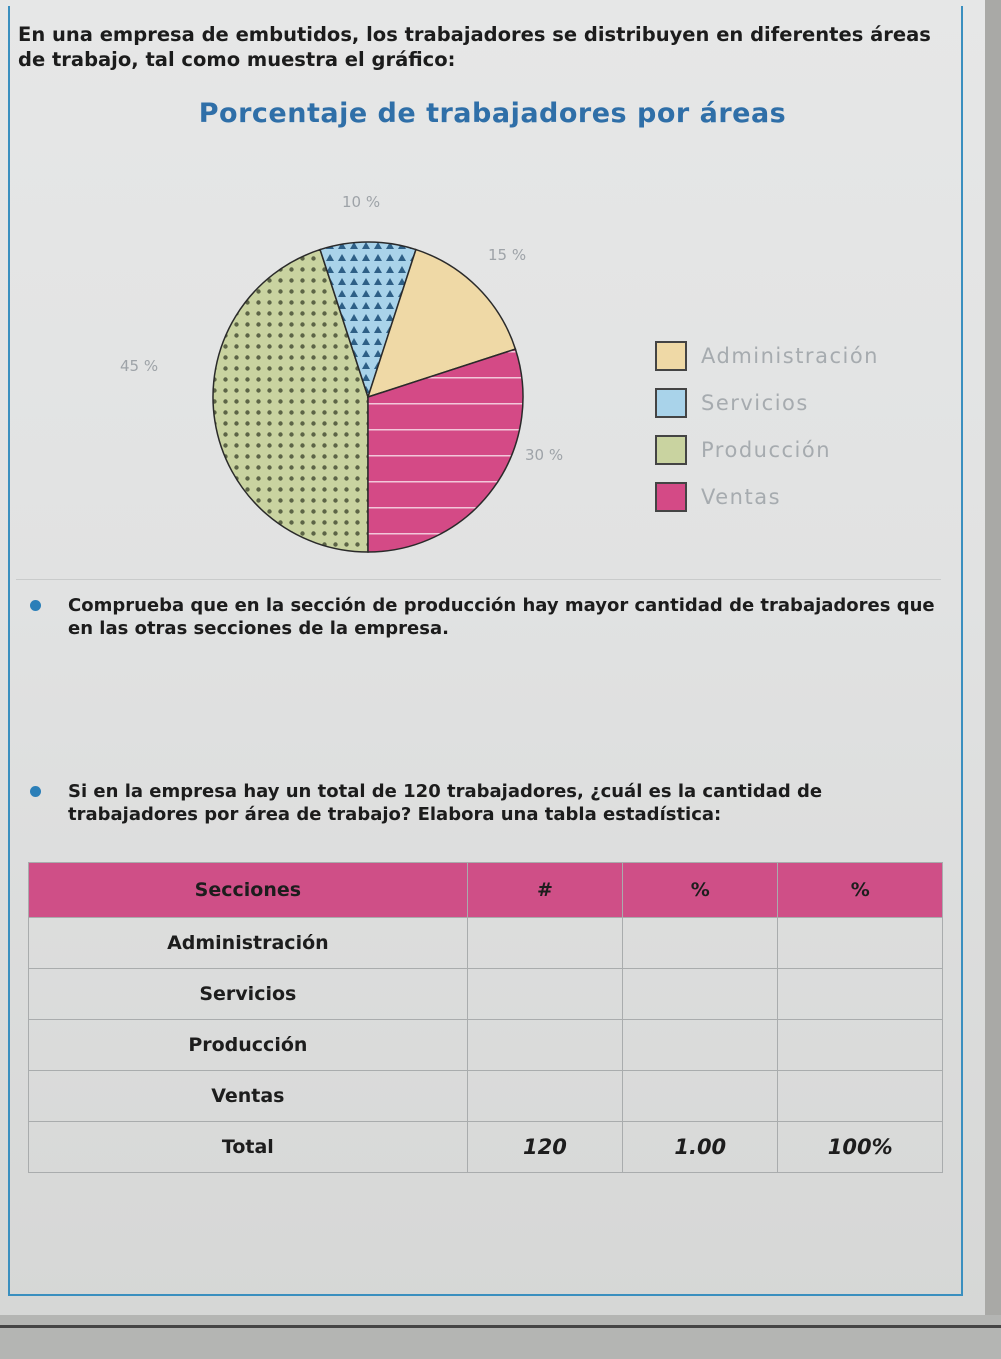 Image resolution: width=1001 pixels, height=1359 pixels. Describe the element at coordinates (445, 450) in the screenshot. I see `slice-ventas` at that location.